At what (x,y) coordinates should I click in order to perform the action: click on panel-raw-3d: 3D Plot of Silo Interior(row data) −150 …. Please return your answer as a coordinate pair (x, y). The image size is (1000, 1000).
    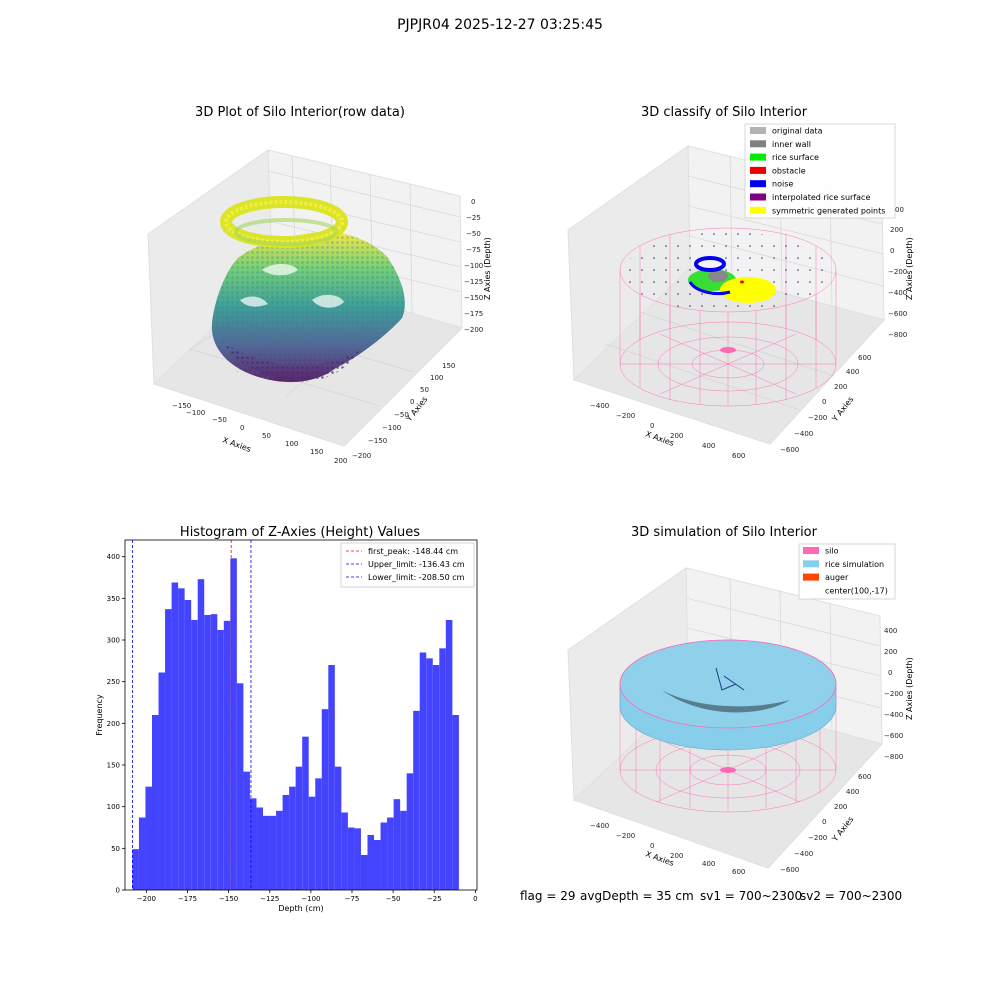
    Looking at the image, I should click on (319, 285).